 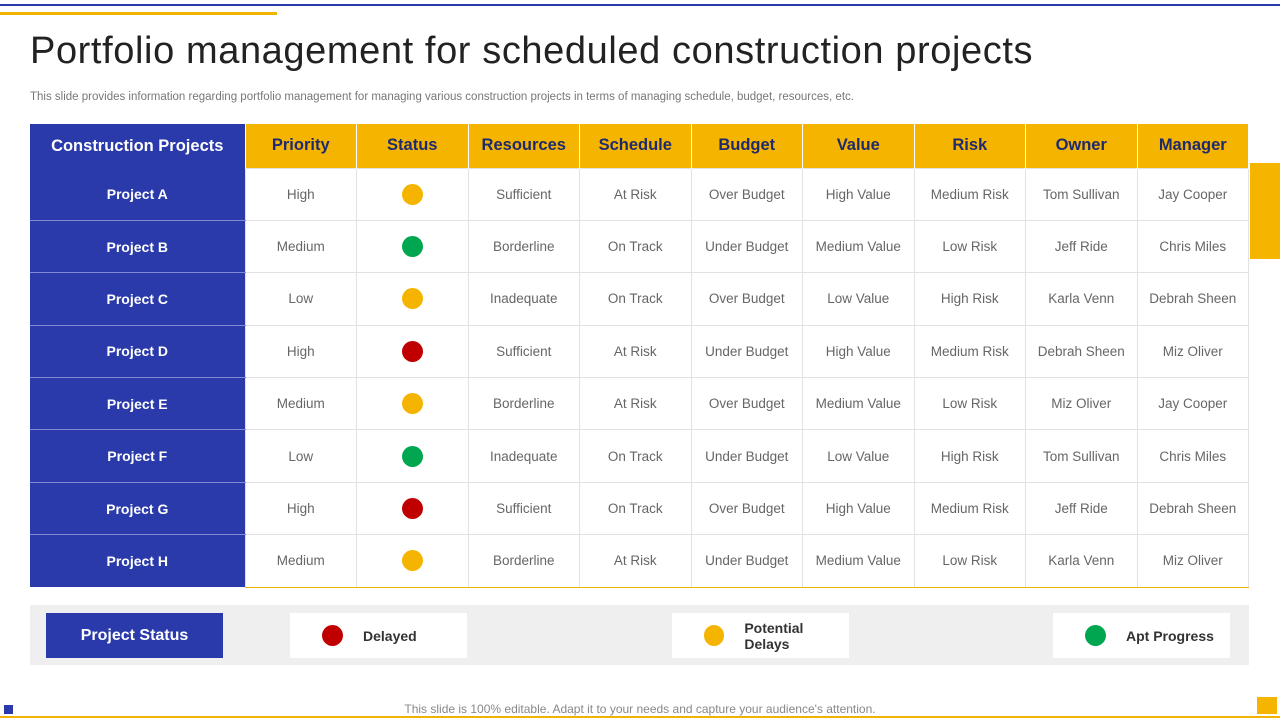 What do you see at coordinates (412, 146) in the screenshot?
I see `header-status: Status` at bounding box center [412, 146].